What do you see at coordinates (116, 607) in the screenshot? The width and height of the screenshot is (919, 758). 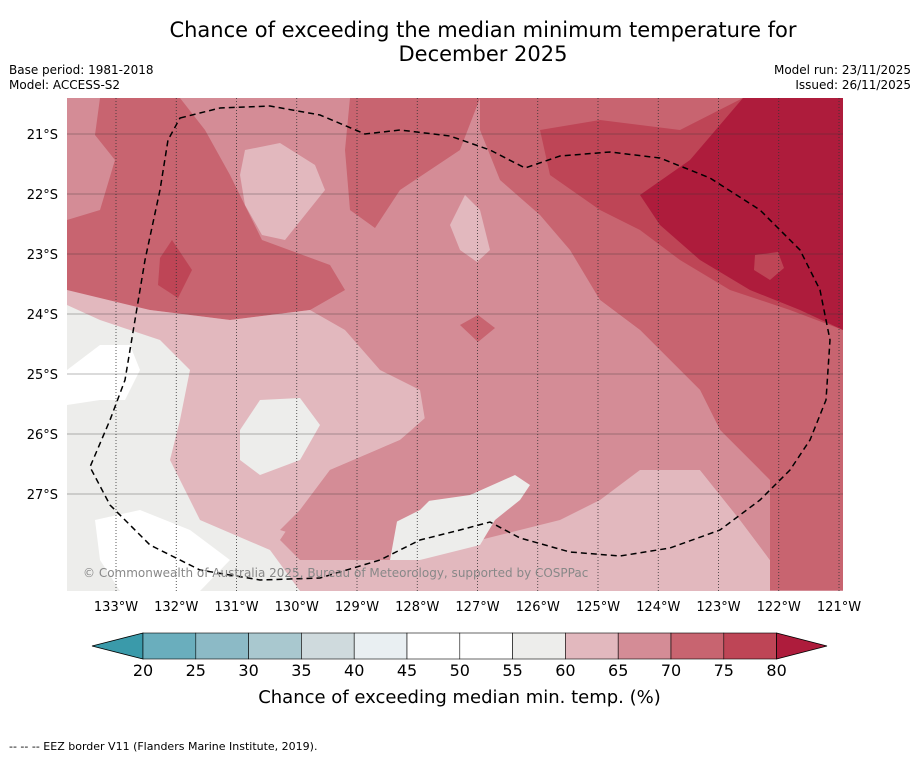 I see `lon-label: 133°W` at bounding box center [116, 607].